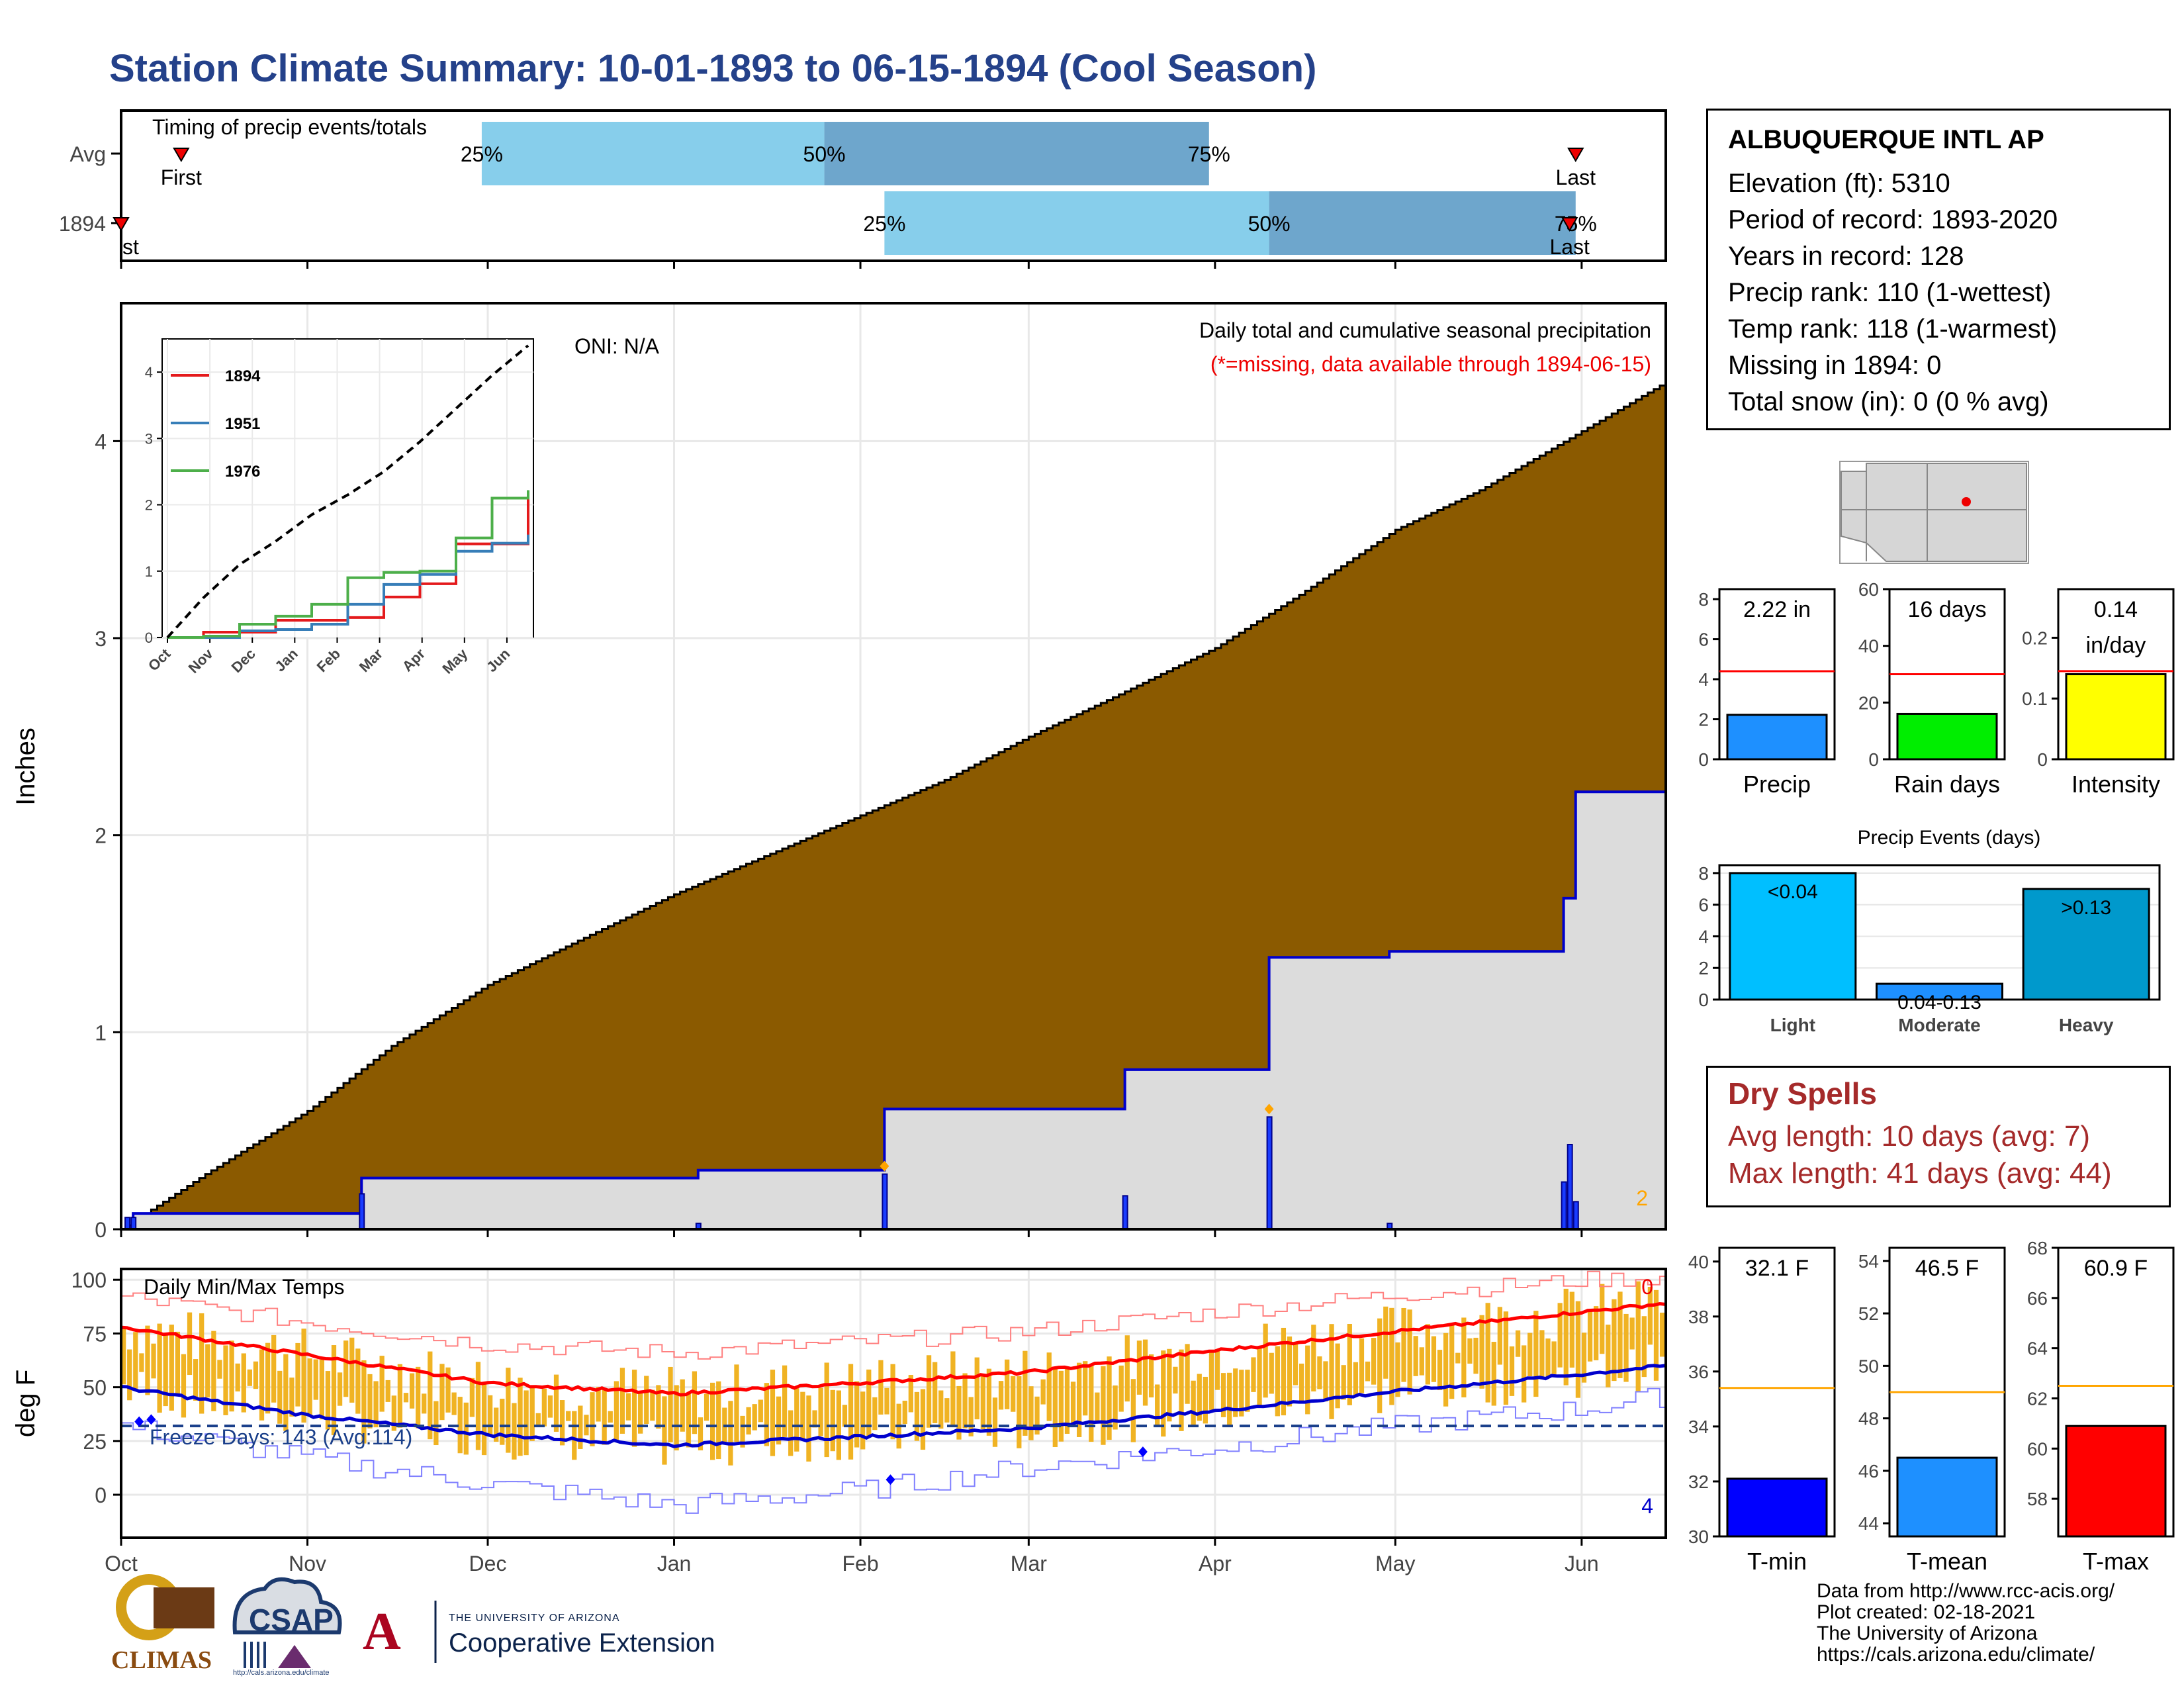  Describe the element at coordinates (87, 154) in the screenshot. I see `timing-row-label: Avg` at that location.